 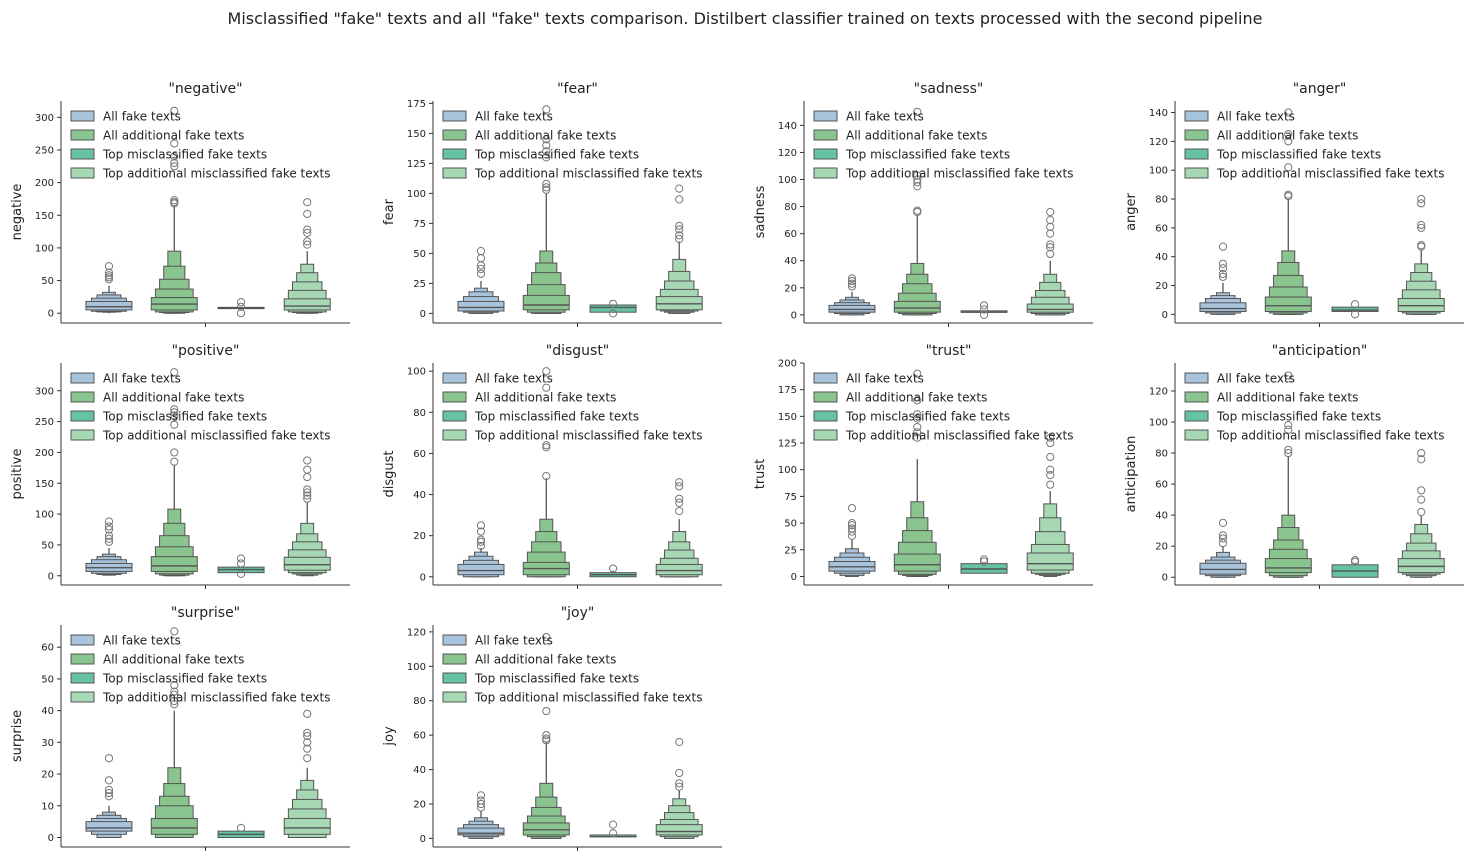 What do you see at coordinates (1320, 89) in the screenshot?
I see `subplot-title: "anger"` at bounding box center [1320, 89].